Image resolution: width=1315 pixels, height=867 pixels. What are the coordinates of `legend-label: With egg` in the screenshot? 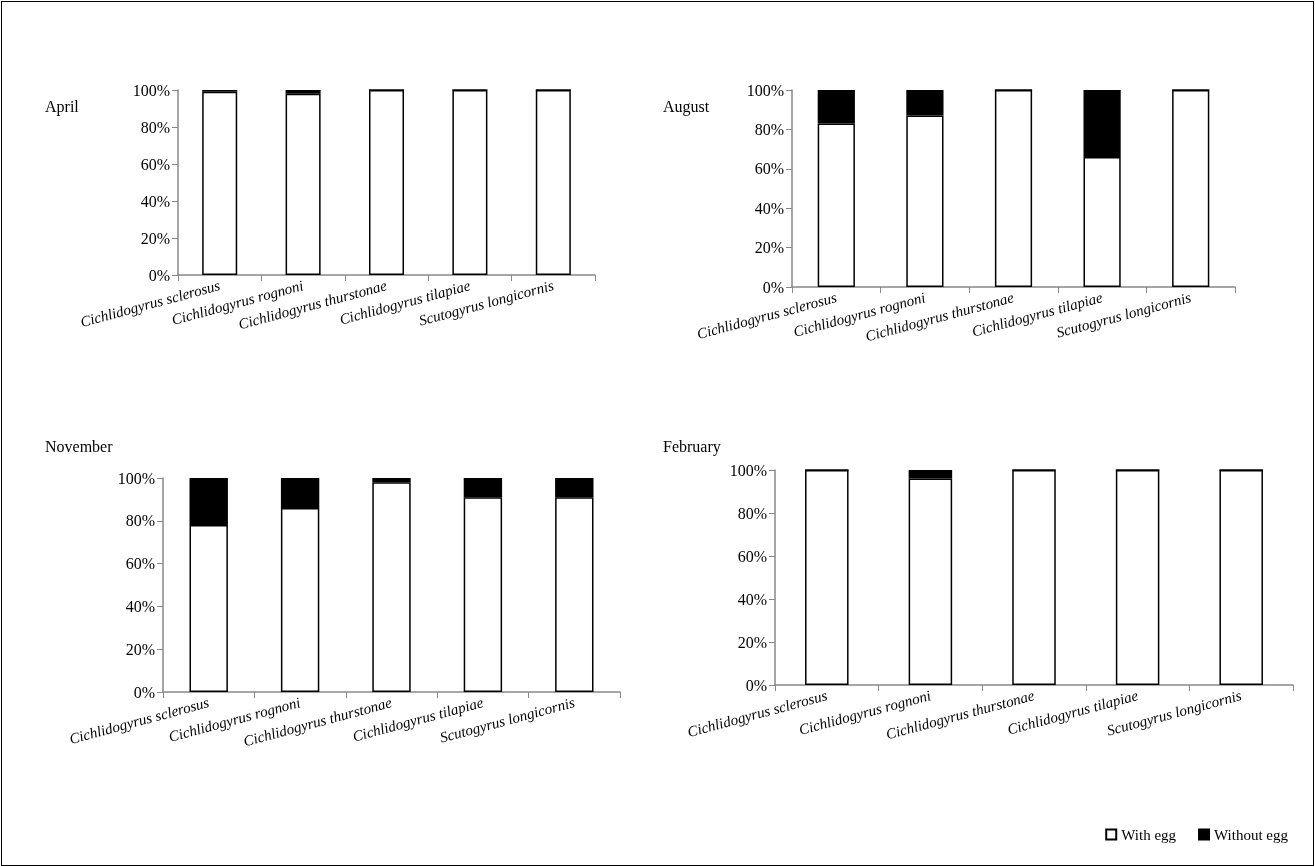 It's located at (1149, 834).